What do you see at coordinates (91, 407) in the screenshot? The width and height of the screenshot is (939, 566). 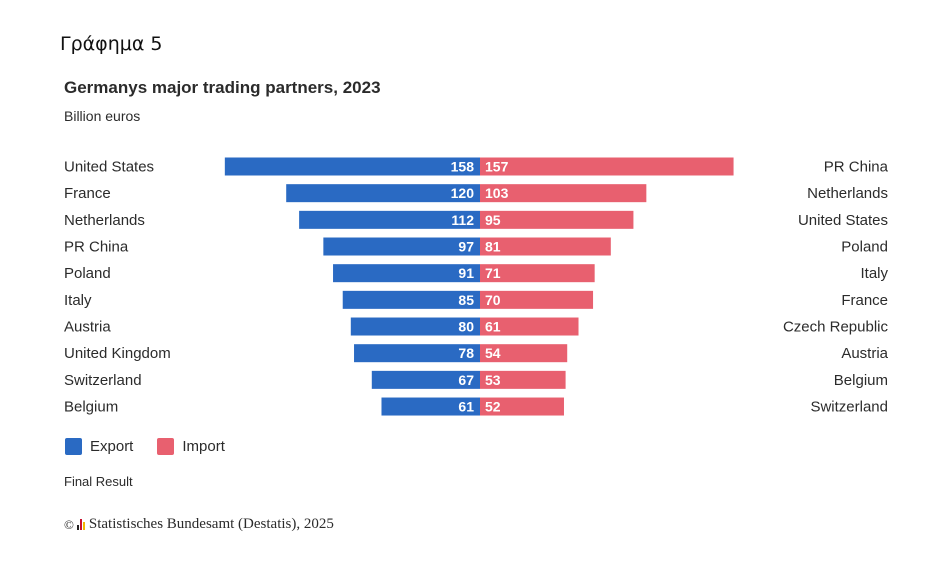 I see `export-category-label: Belgium` at bounding box center [91, 407].